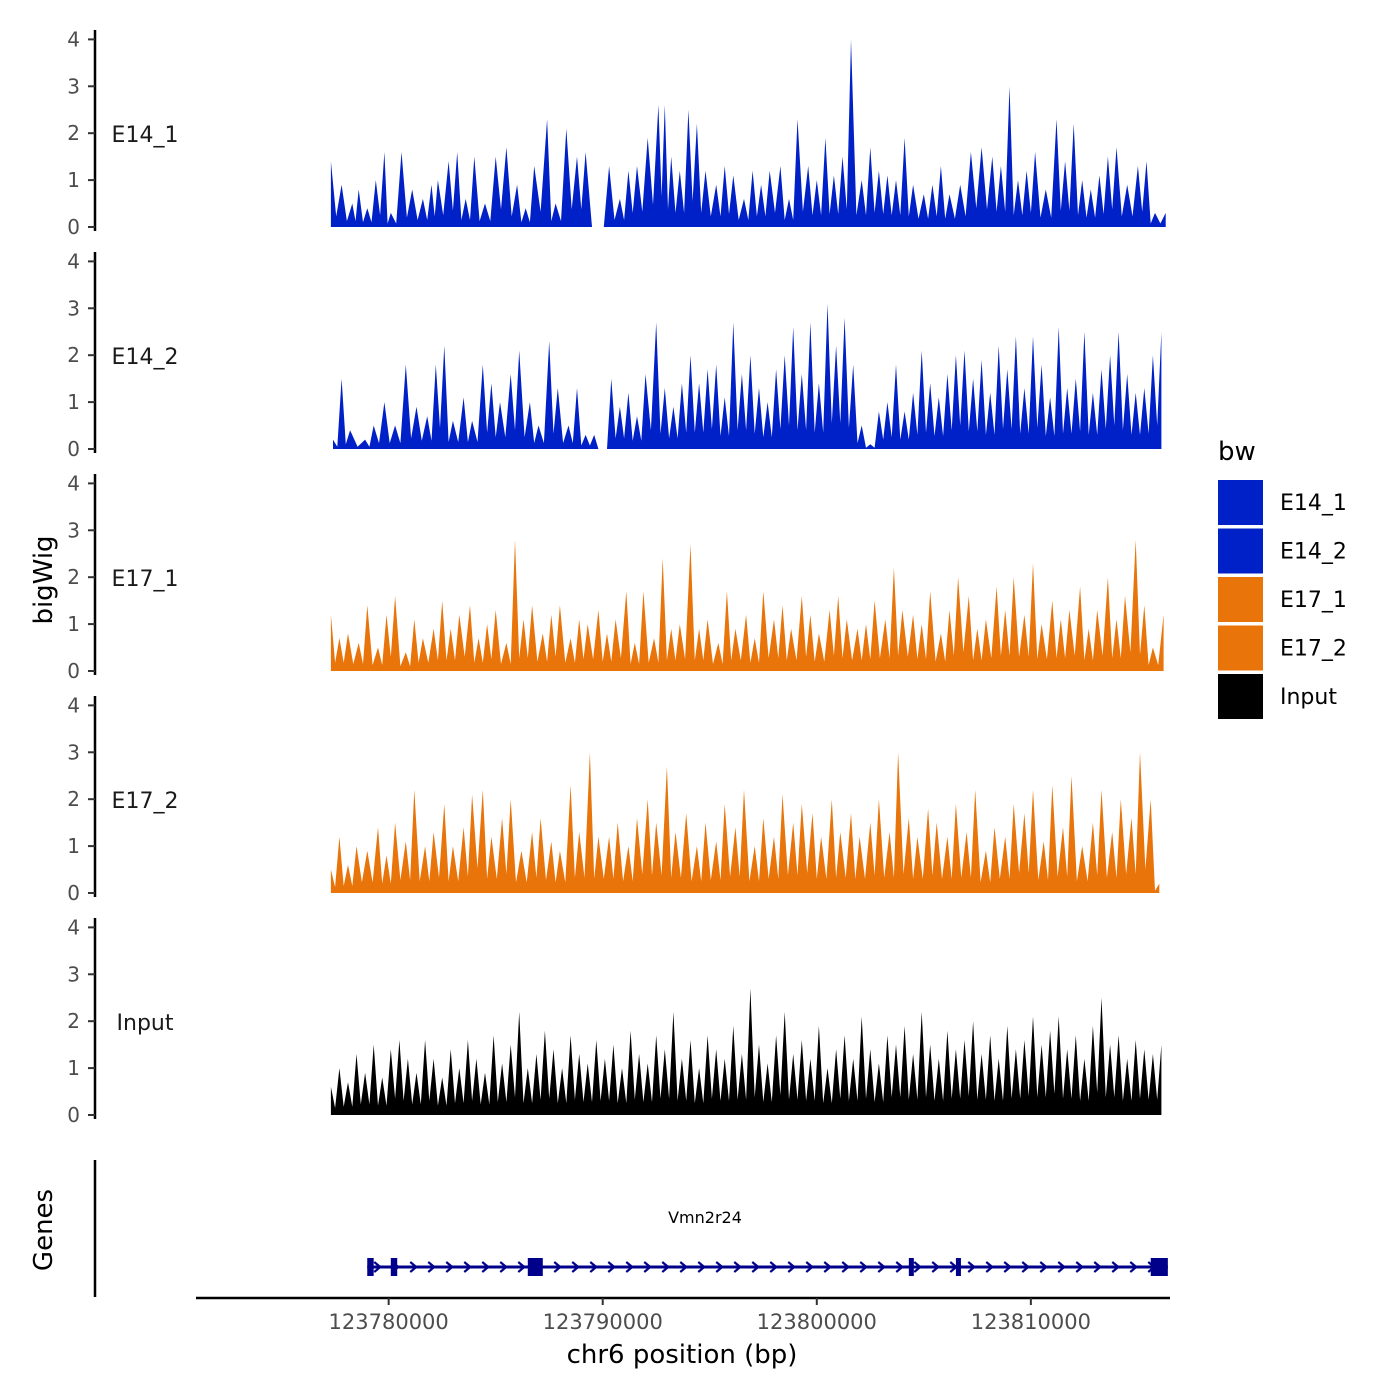 The height and width of the screenshot is (1400, 1400). Describe the element at coordinates (1313, 649) in the screenshot. I see `legend-label: E17_2` at that location.